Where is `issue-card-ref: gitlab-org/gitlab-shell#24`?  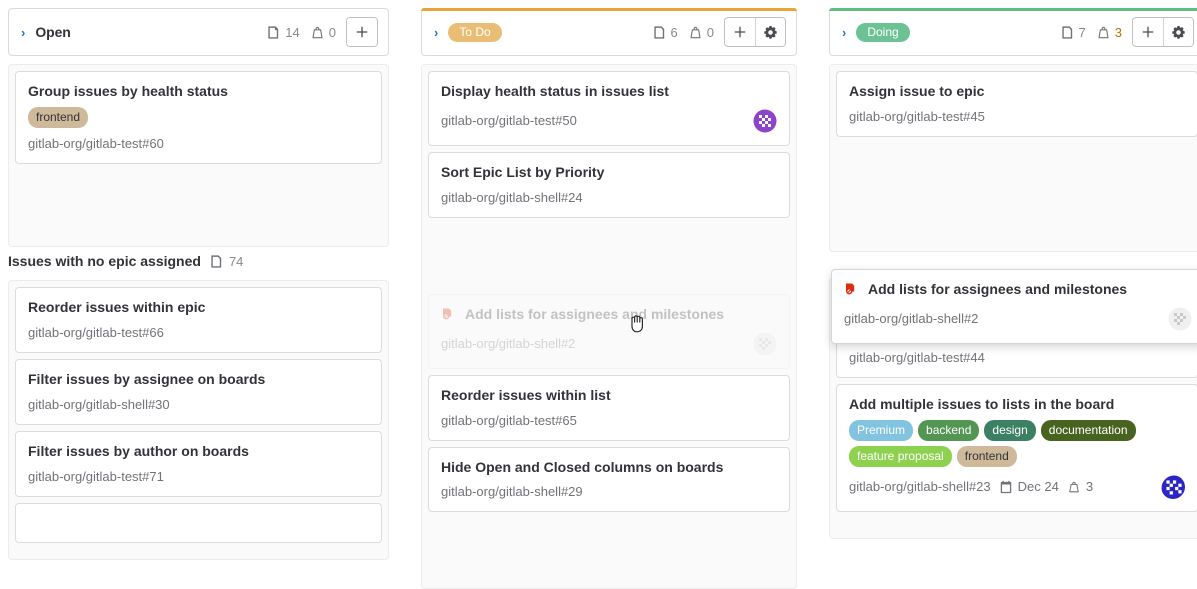
issue-card-ref: gitlab-org/gitlab-shell#24 is located at coordinates (512, 197).